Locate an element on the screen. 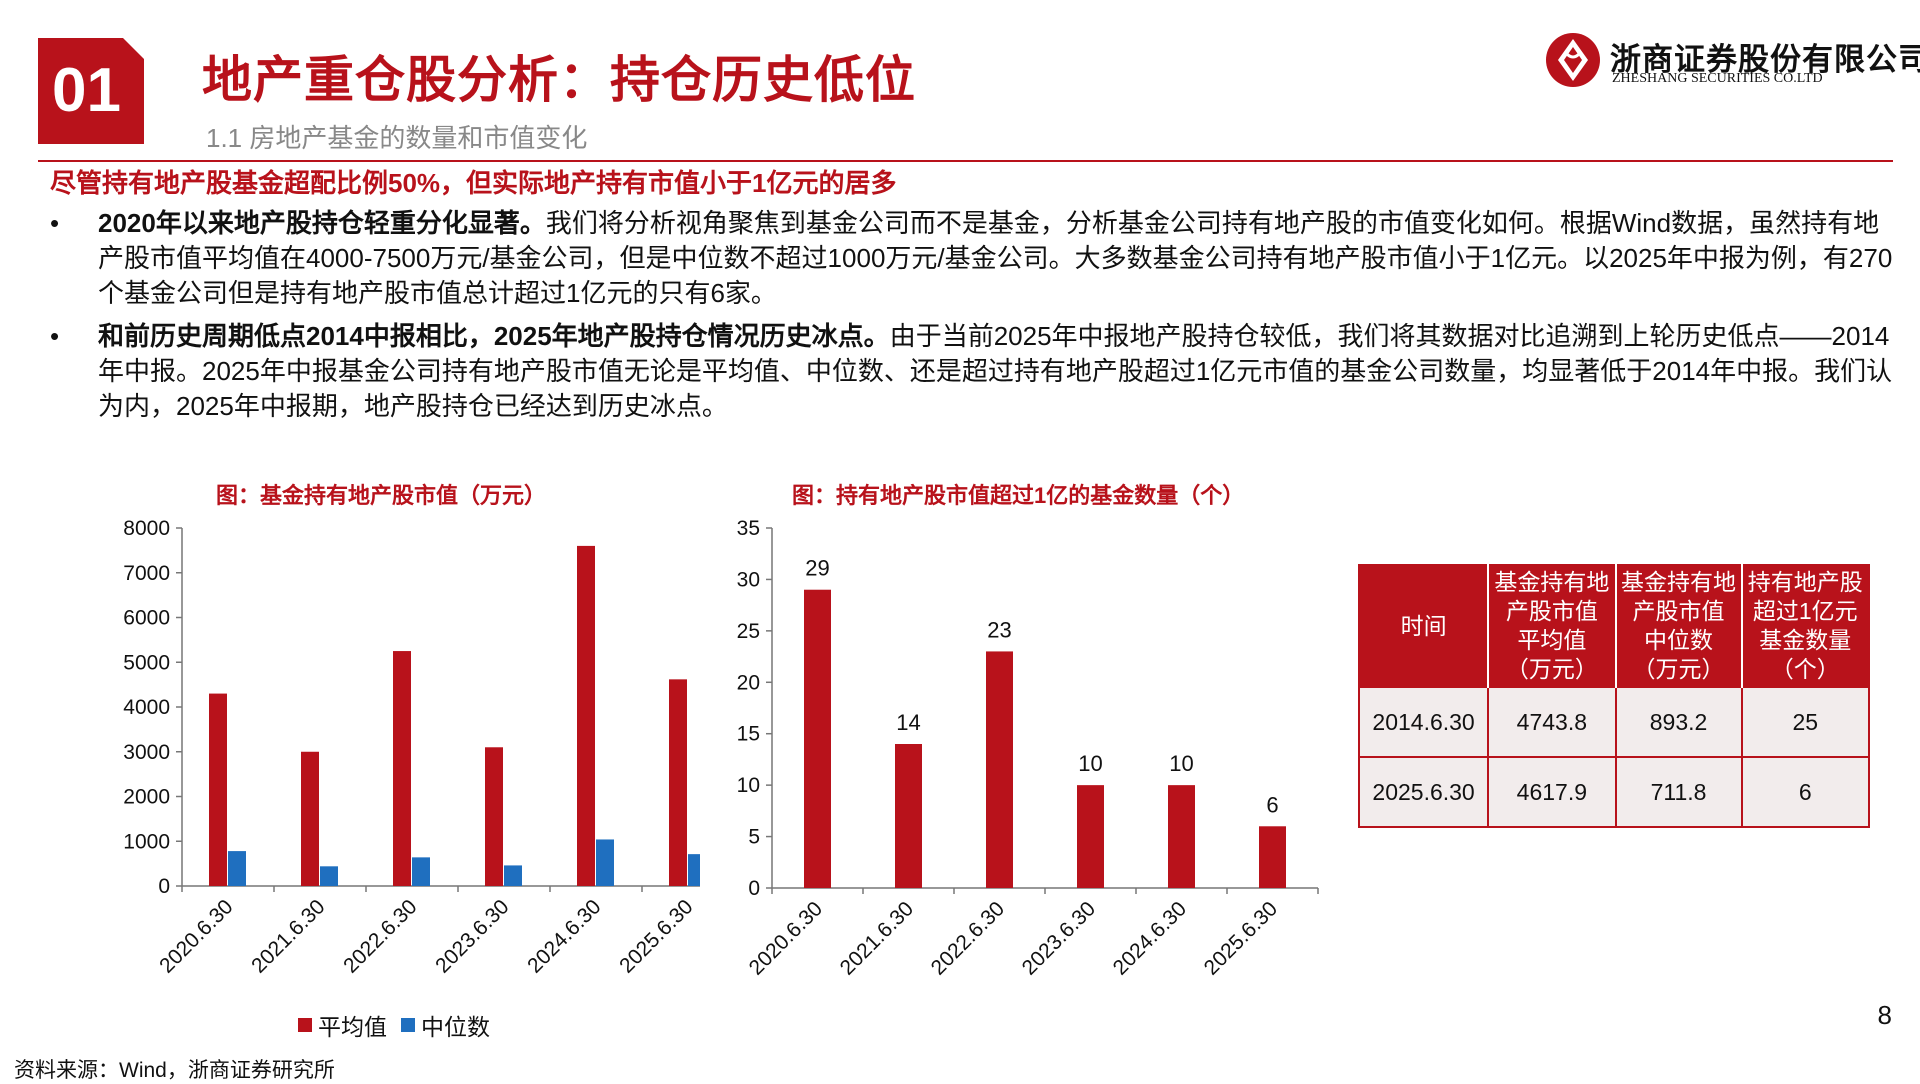 The image size is (1920, 1084). y-tick-label: 25 is located at coordinates (748, 631).